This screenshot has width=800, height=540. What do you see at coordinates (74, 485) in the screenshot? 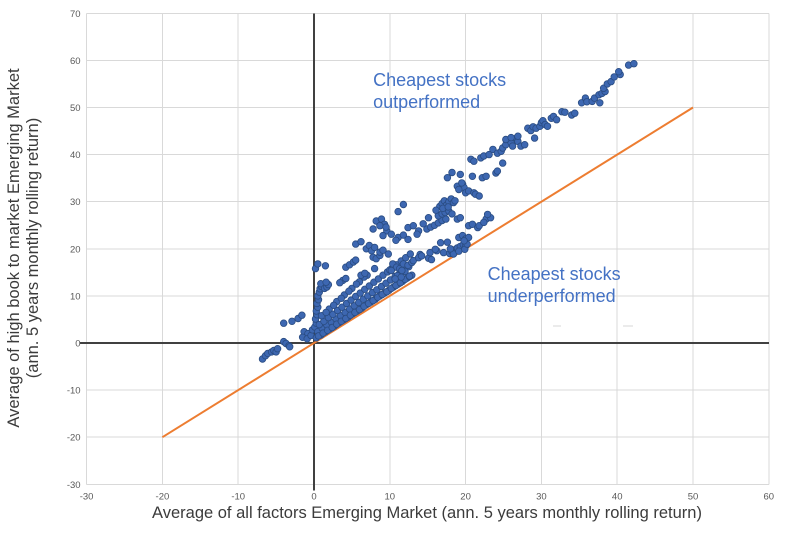
I see `y-tick-label: -30` at bounding box center [74, 485].